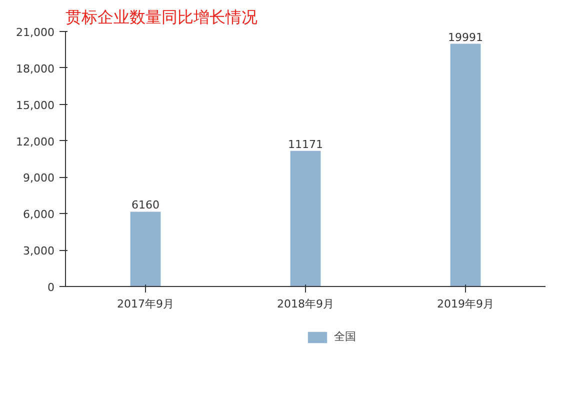 Image resolution: width=585 pixels, height=411 pixels. Describe the element at coordinates (146, 205) in the screenshot. I see `data-label: 6160` at that location.